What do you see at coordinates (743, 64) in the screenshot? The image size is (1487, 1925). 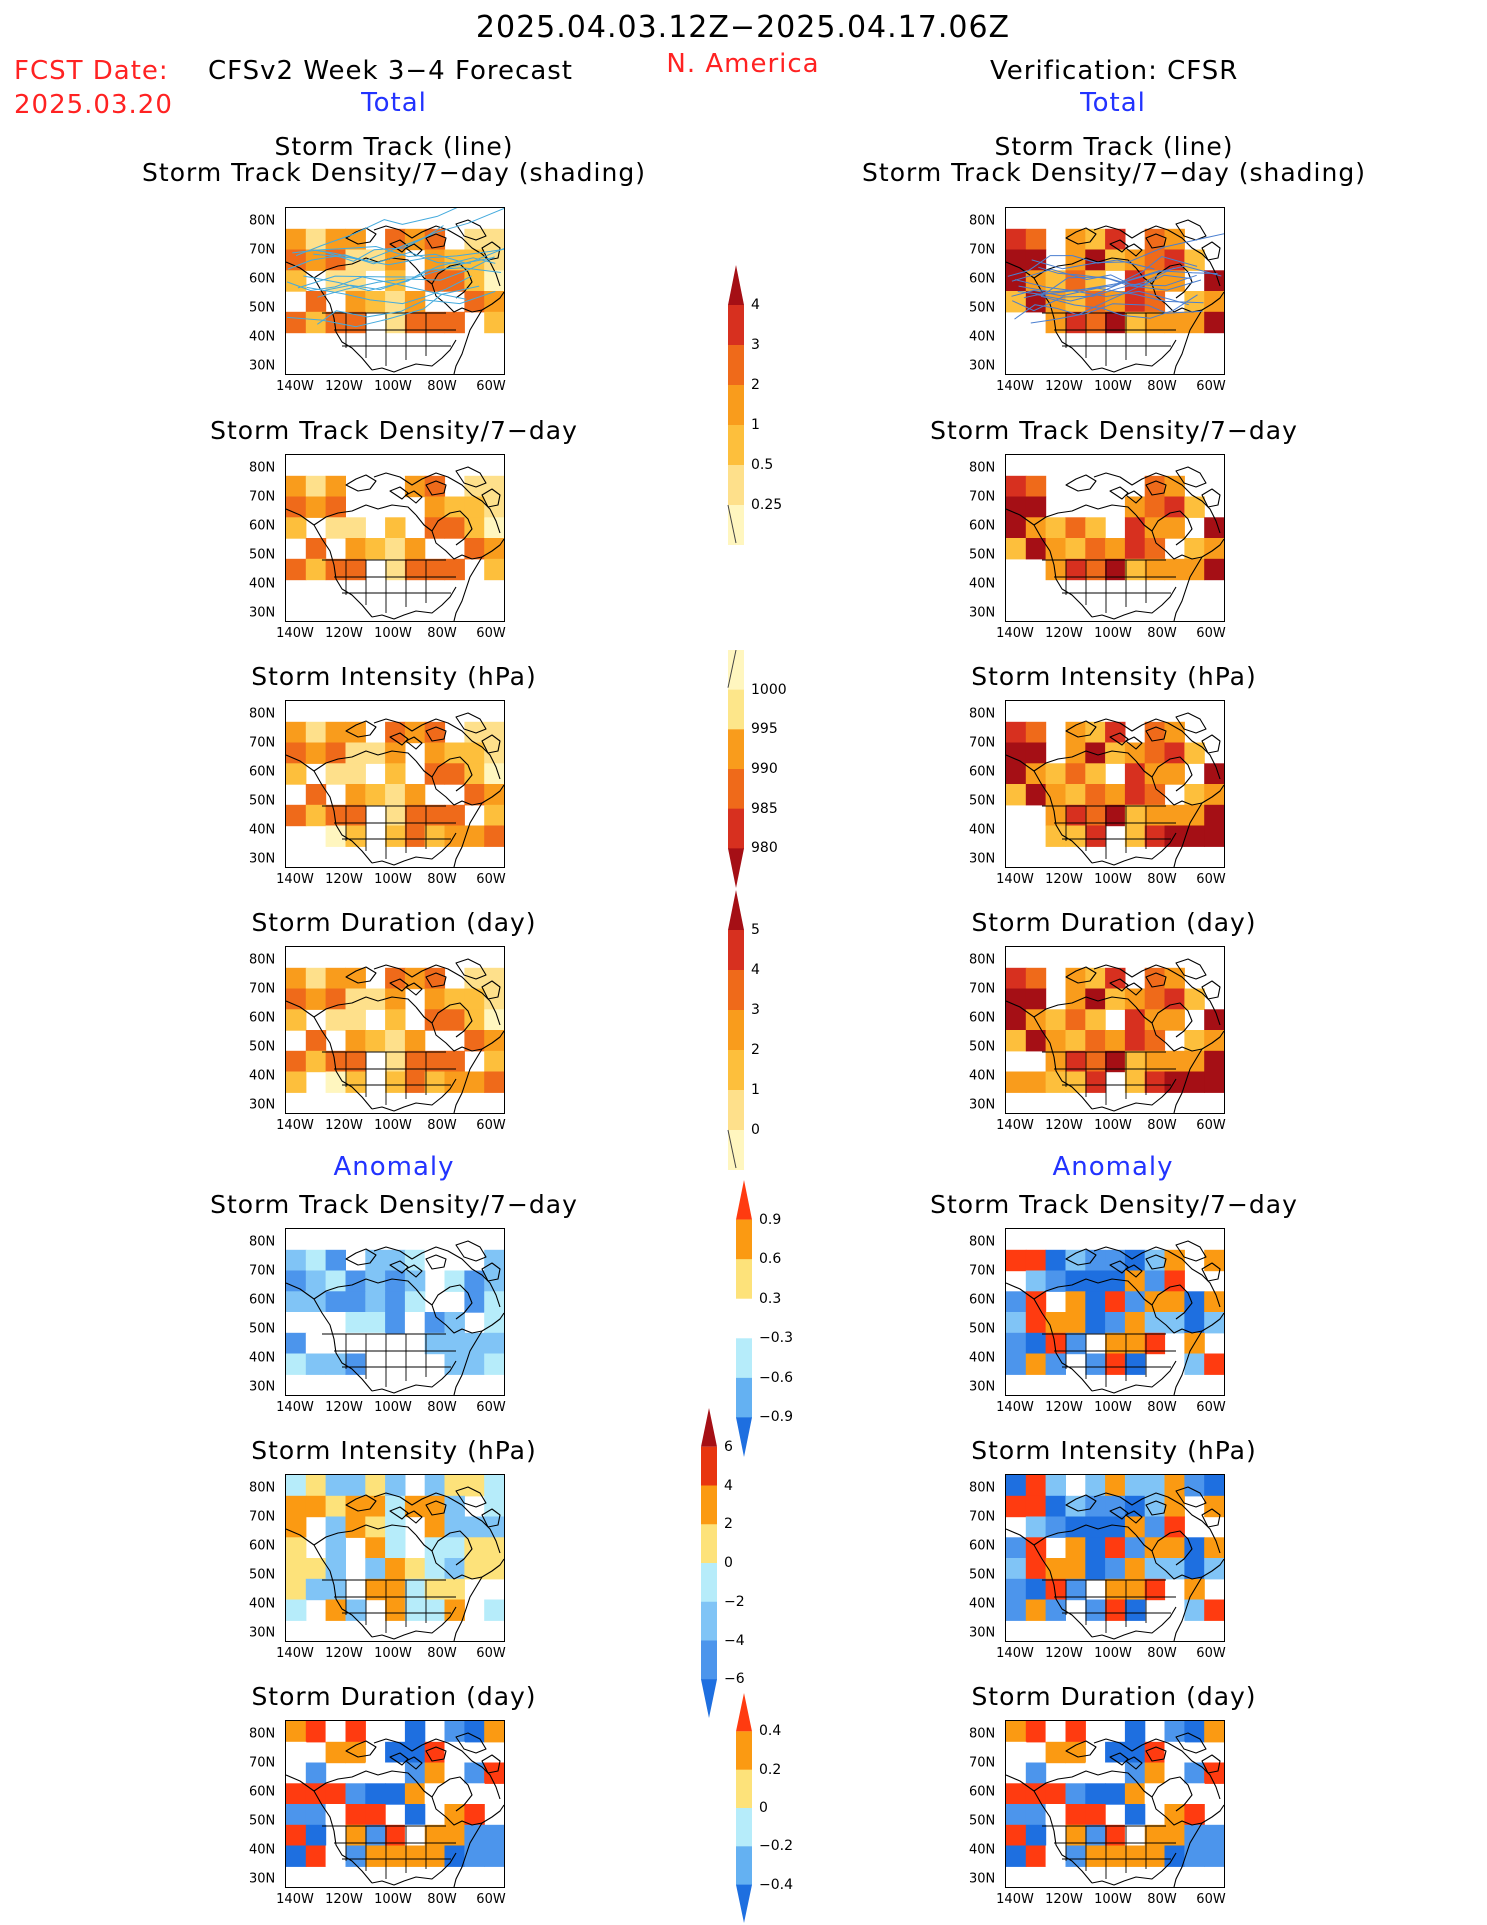 I see `region-title: N. America` at bounding box center [743, 64].